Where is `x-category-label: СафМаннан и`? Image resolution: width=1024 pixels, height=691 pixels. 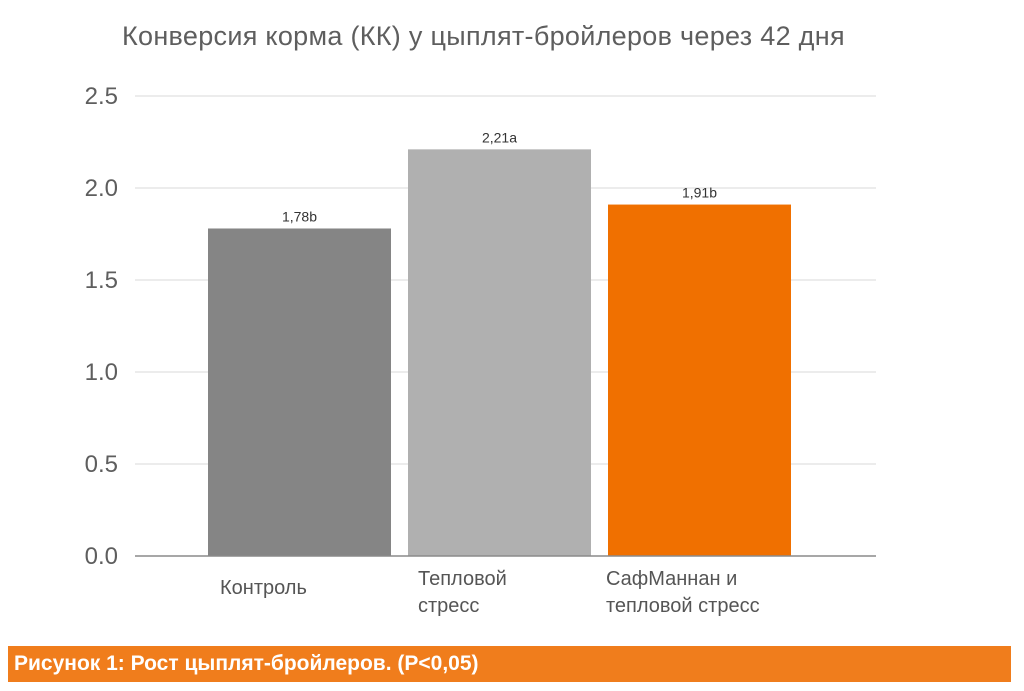
x-category-label: СафМаннан и is located at coordinates (671, 579).